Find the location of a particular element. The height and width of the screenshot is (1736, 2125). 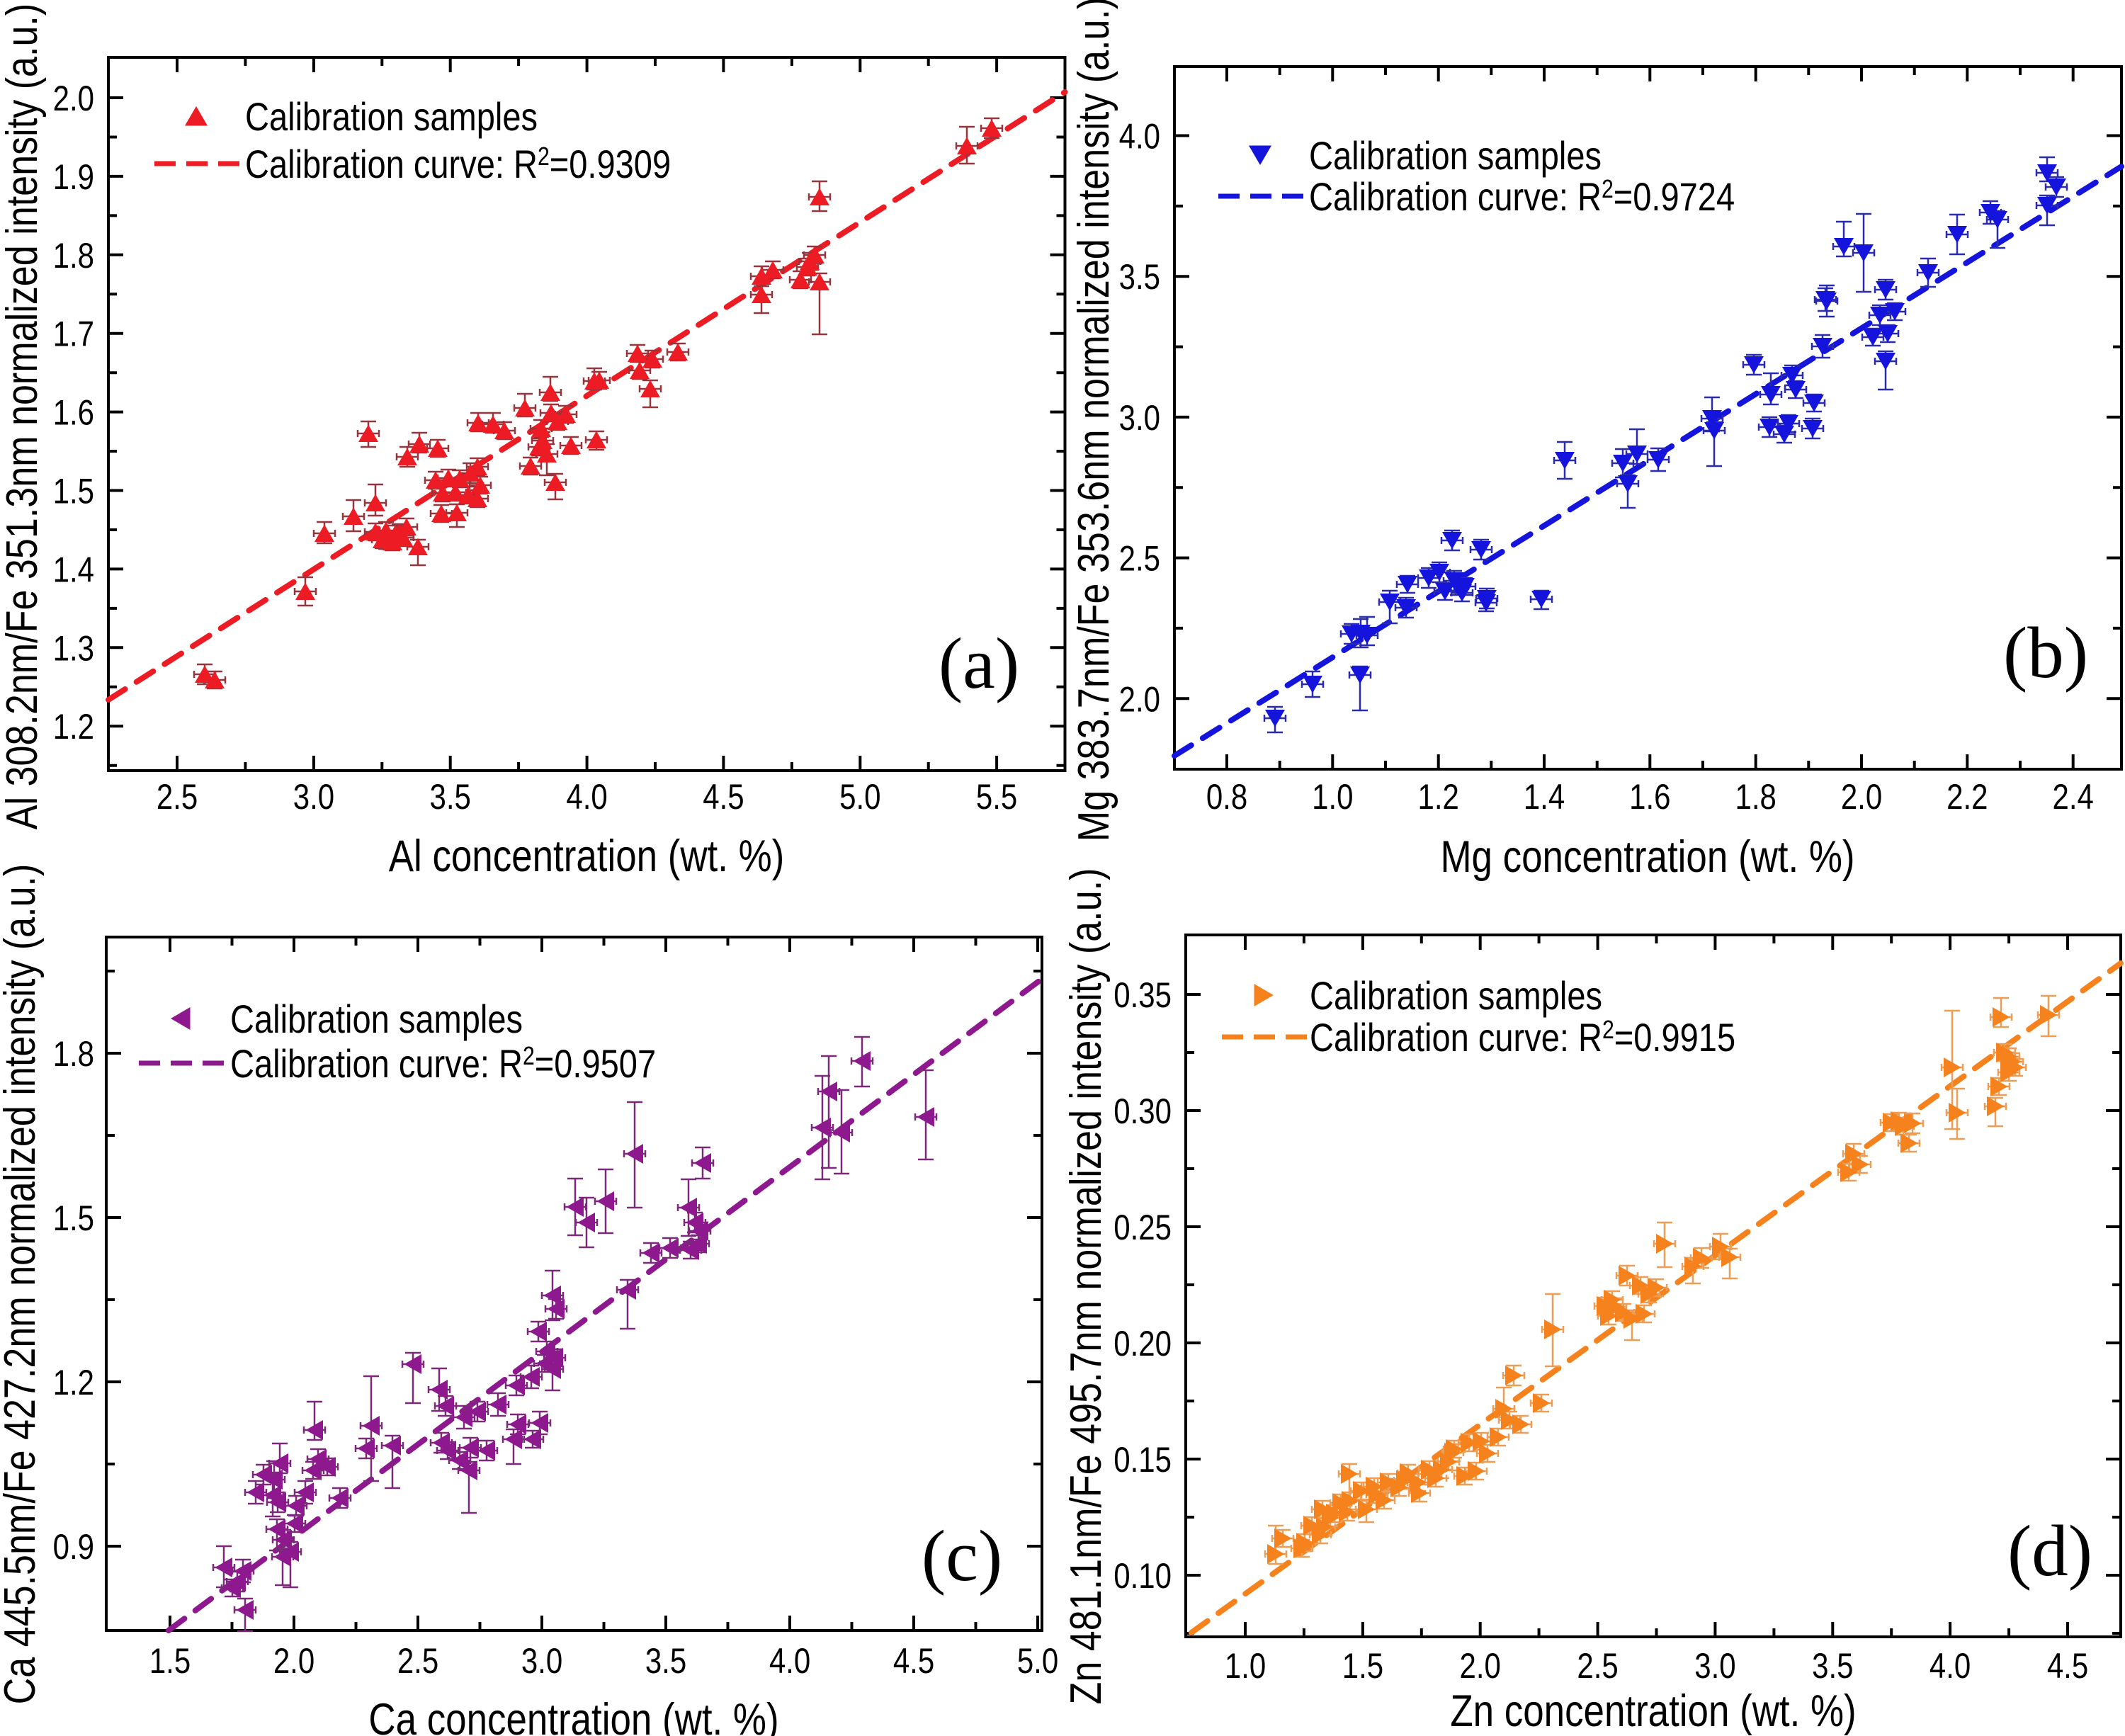

svg-text: 2.2 is located at coordinates (1967, 797).